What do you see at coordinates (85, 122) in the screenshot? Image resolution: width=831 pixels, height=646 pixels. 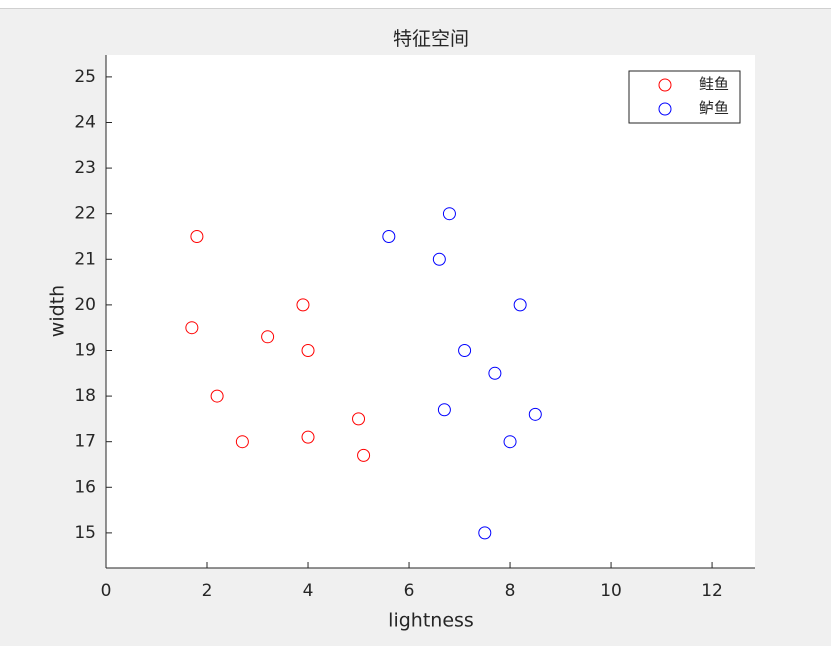 I see `y-tick-label: 24` at bounding box center [85, 122].